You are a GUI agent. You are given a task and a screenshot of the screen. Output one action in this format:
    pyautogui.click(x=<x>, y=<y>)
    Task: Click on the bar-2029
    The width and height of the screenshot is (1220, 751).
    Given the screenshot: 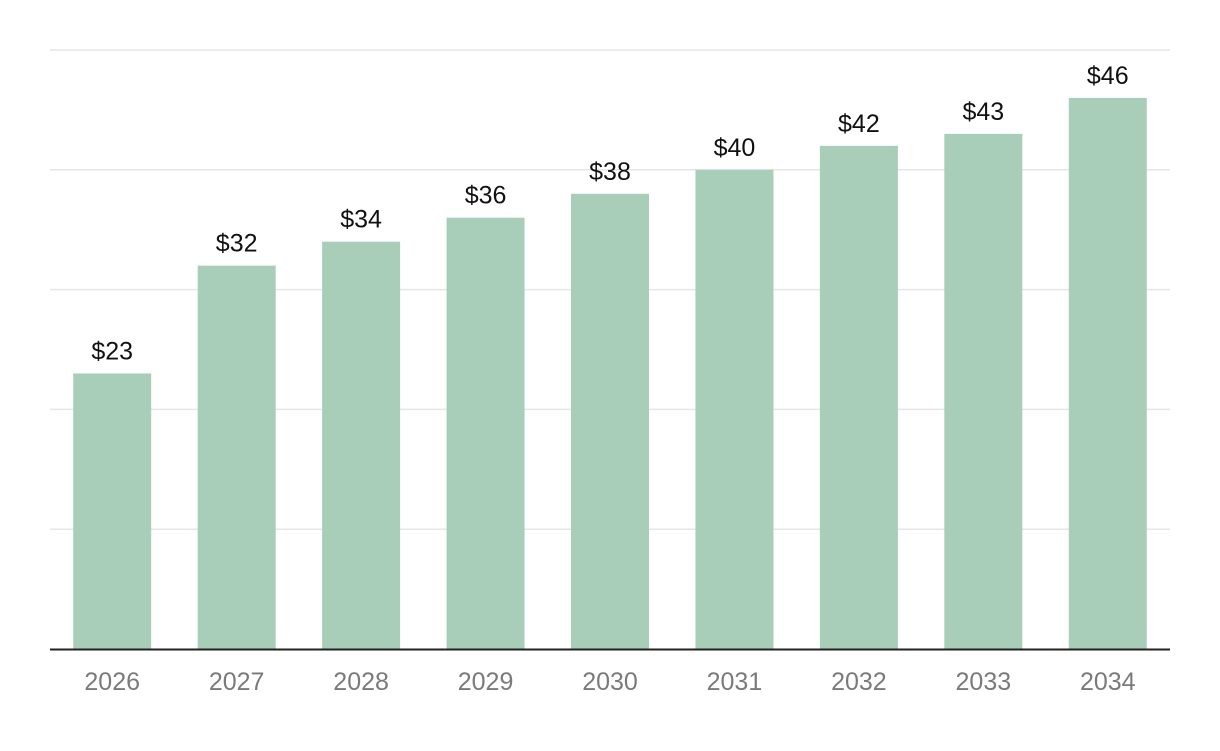 What is the action you would take?
    pyautogui.click(x=485, y=433)
    